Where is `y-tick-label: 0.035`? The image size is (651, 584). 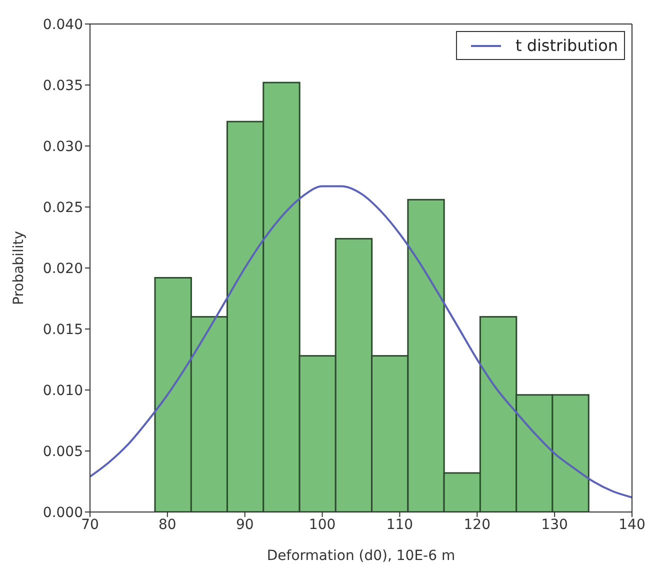
y-tick-label: 0.035 is located at coordinates (62, 86).